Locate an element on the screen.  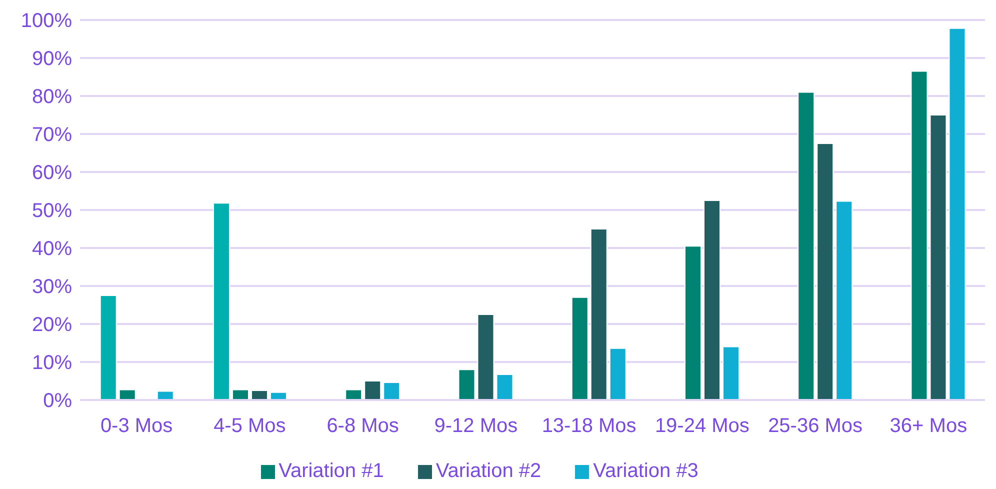
y-tick-label: 80% is located at coordinates (52, 97).